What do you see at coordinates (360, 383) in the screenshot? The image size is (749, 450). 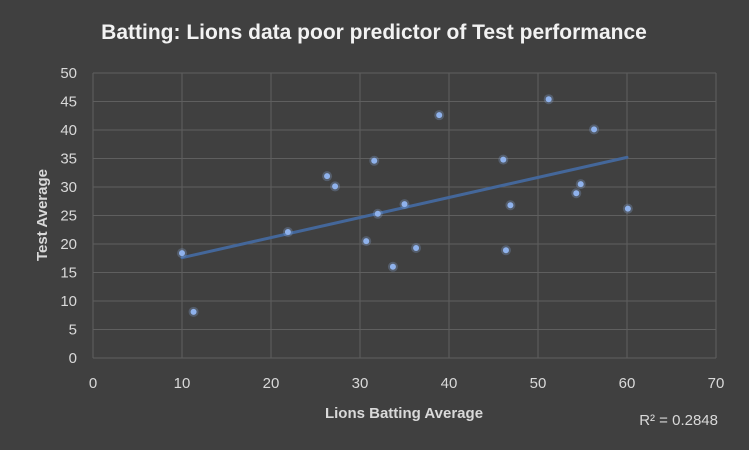 I see `x-tick-label-3: 30` at bounding box center [360, 383].